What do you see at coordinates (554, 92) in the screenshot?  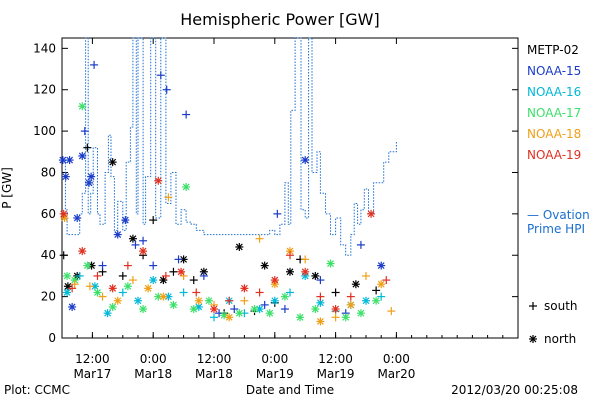 I see `legend-noaa-16: NOAA-16` at bounding box center [554, 92].